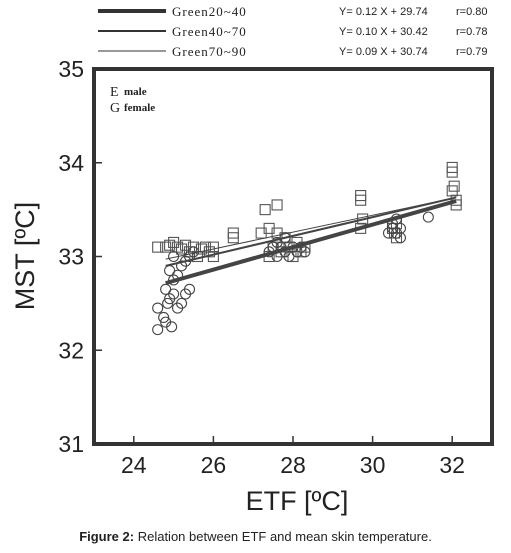  What do you see at coordinates (209, 51) in the screenshot?
I see `legend-series-name: Green70~90` at bounding box center [209, 51].